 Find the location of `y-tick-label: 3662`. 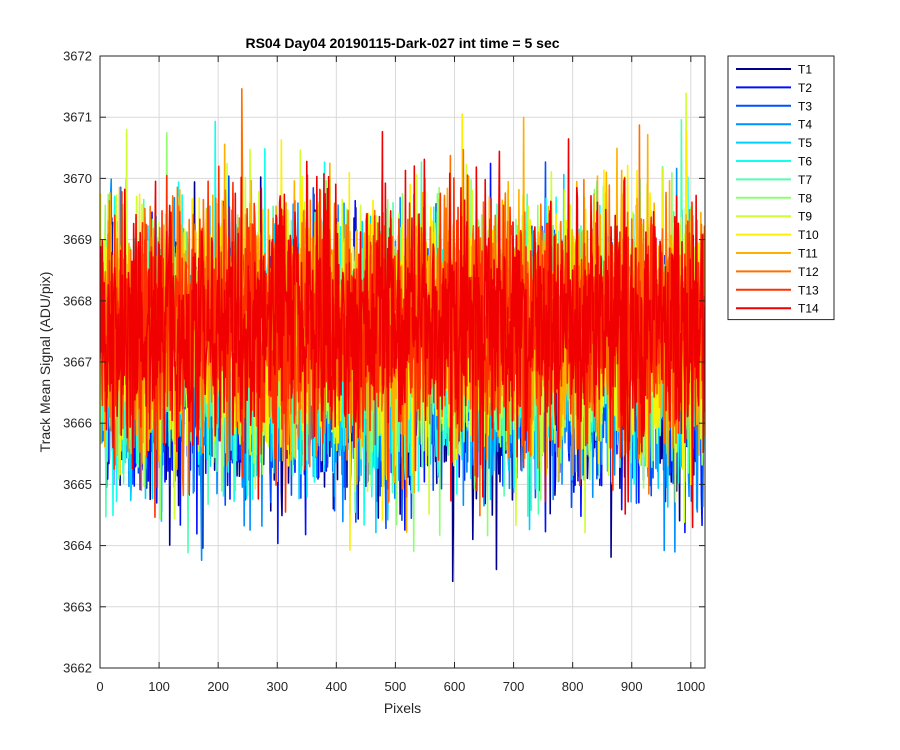

y-tick-label: 3662 is located at coordinates (77, 668).